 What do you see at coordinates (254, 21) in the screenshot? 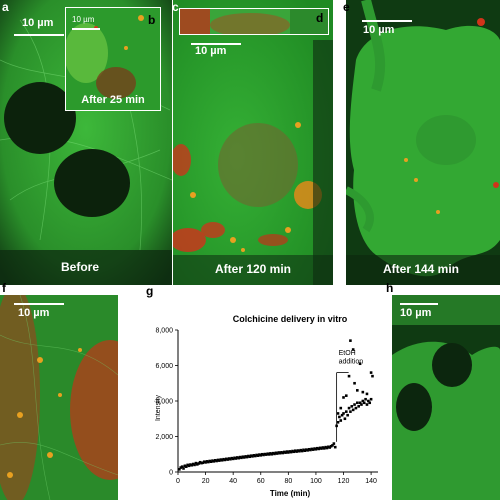
I see `panel-d-inset: d` at bounding box center [254, 21].